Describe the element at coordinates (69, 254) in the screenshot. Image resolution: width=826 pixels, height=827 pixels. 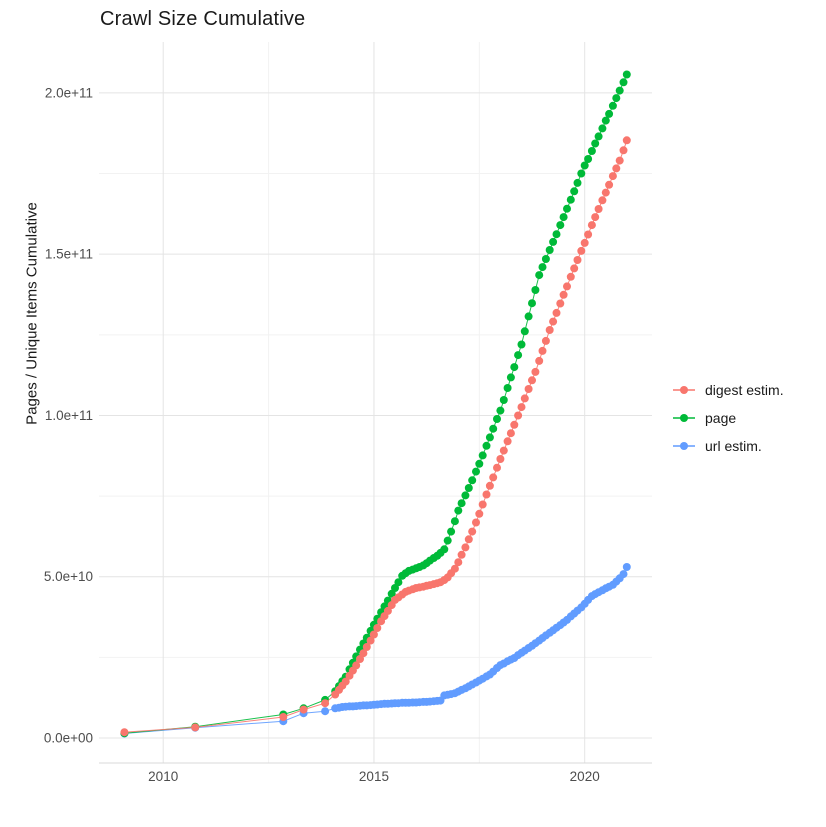
I see `y-tick-label: 1.5e+11` at that location.